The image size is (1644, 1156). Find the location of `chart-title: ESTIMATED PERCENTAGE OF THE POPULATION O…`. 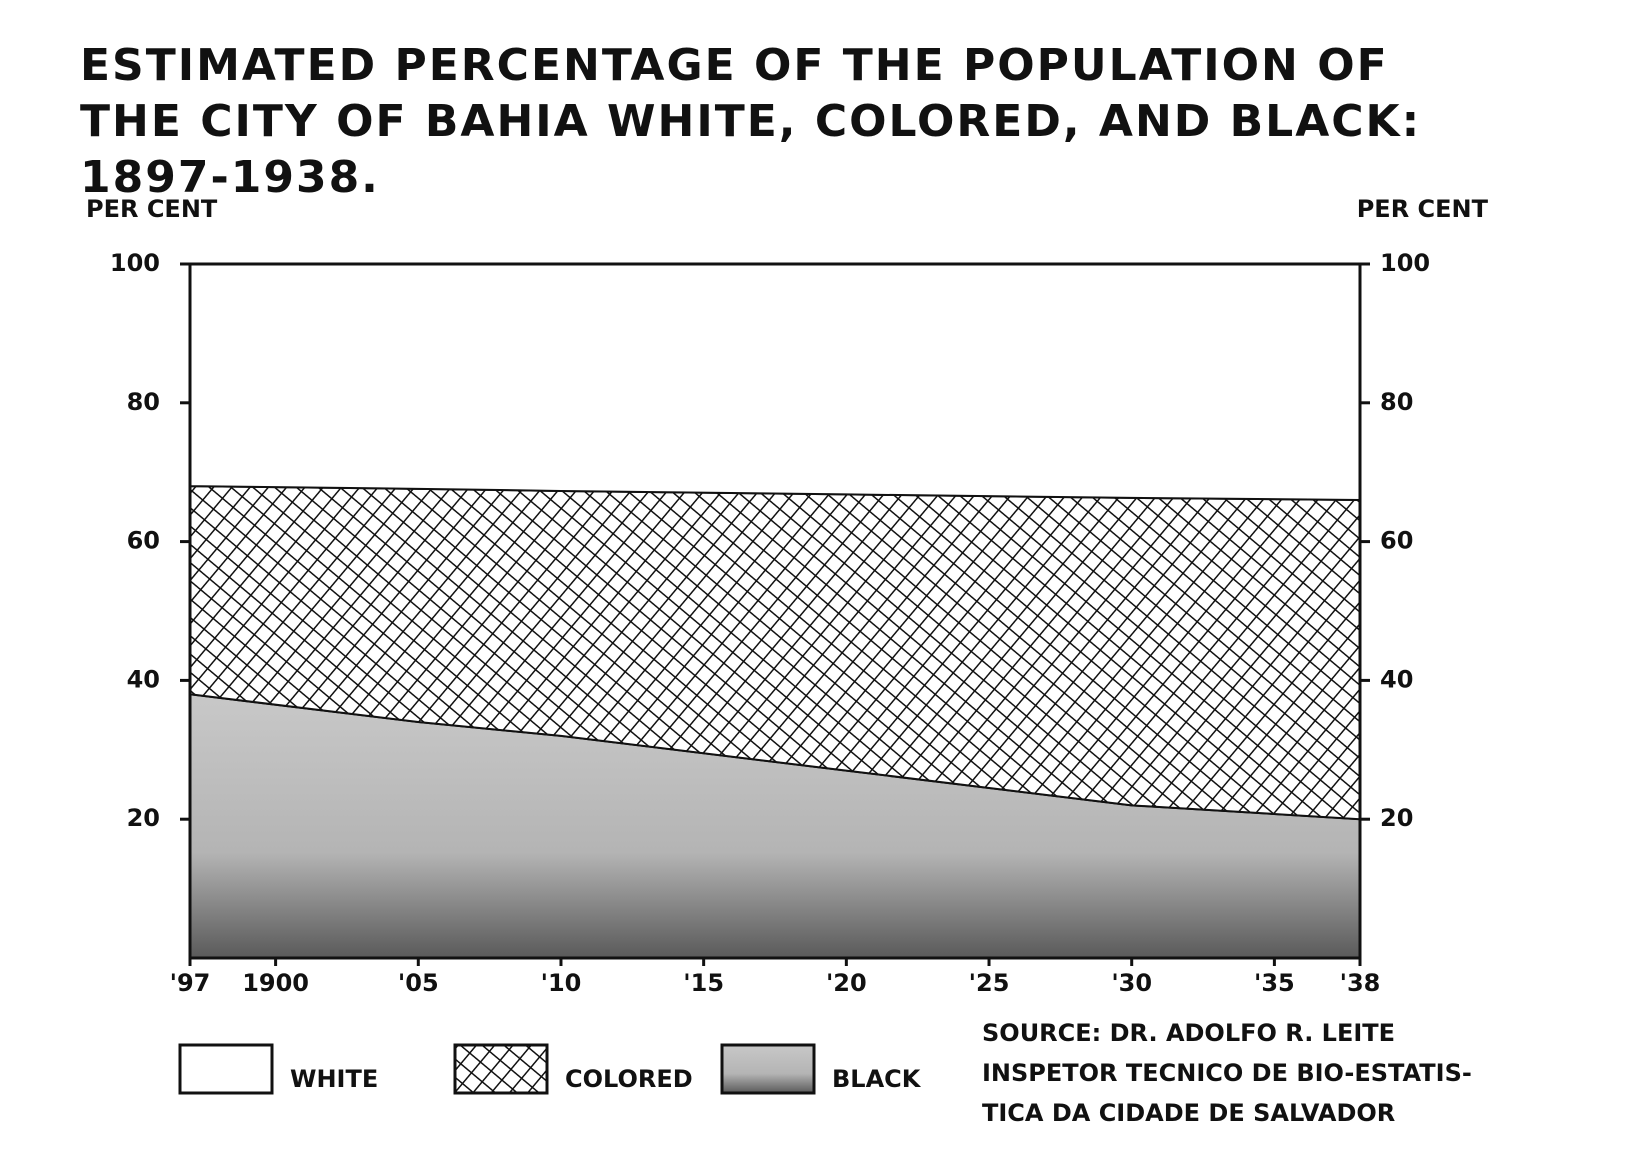

chart-title: ESTIMATED PERCENTAGE OF THE POPULATION O… is located at coordinates (751, 121).